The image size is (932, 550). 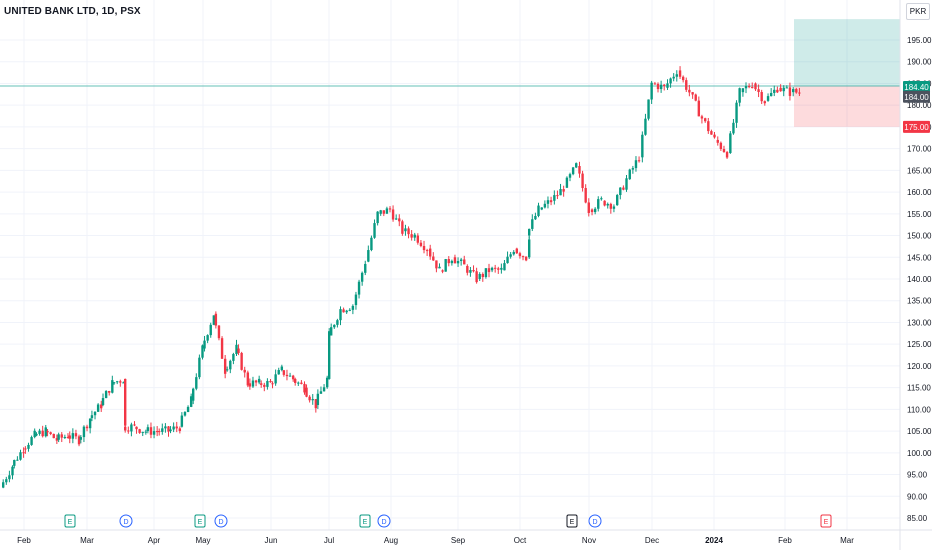 I want to click on price-label-box, so click(x=916, y=87).